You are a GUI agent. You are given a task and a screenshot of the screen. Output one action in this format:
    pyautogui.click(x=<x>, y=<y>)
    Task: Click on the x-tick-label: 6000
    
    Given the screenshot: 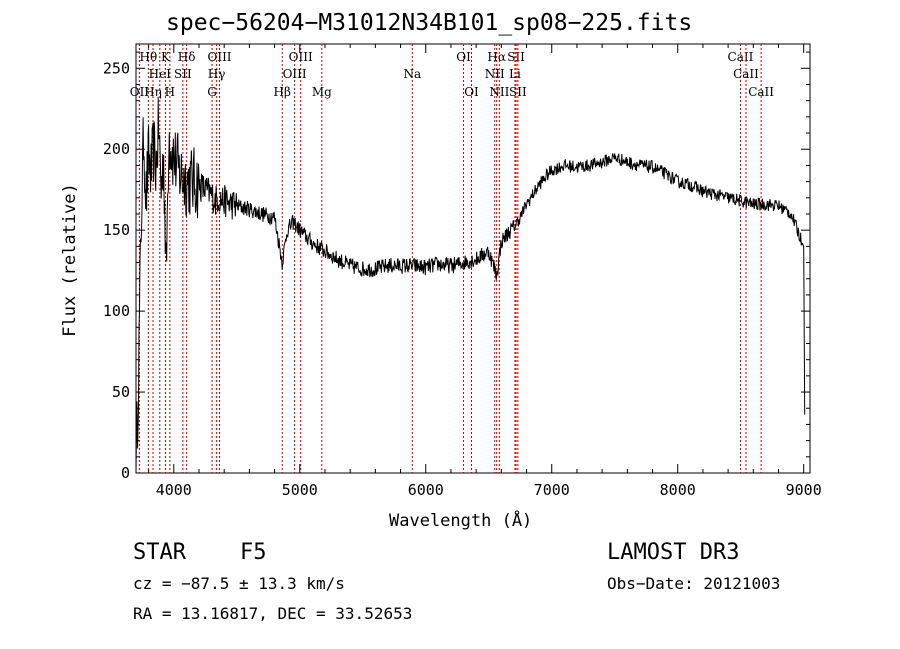 What is the action you would take?
    pyautogui.click(x=426, y=490)
    